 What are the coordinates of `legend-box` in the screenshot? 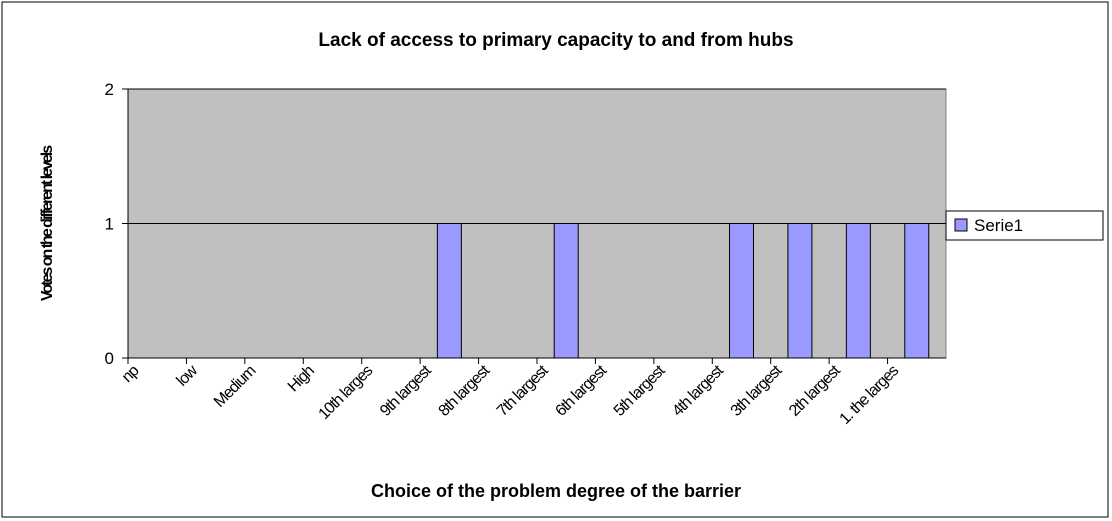 It's located at (1024, 225).